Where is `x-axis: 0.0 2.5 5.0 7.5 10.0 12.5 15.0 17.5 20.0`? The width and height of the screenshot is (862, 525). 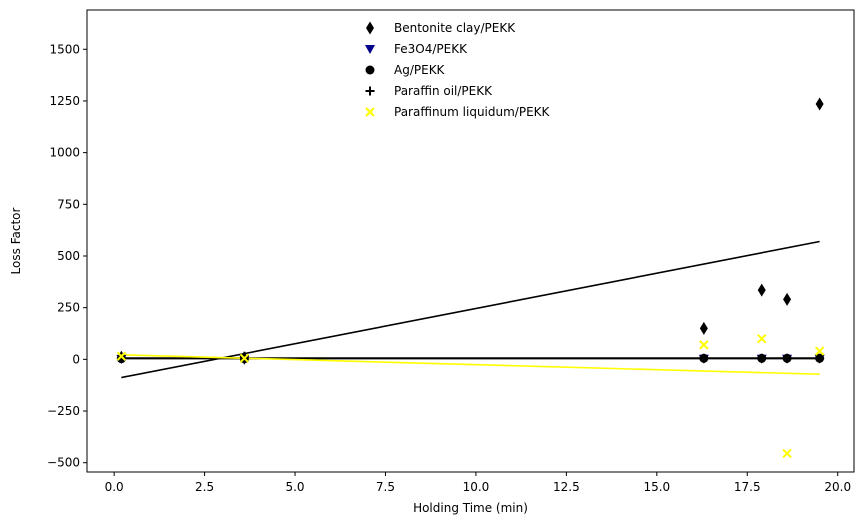
x-axis: 0.0 2.5 5.0 7.5 10.0 12.5 15.0 17.5 20.0 is located at coordinates (478, 483).